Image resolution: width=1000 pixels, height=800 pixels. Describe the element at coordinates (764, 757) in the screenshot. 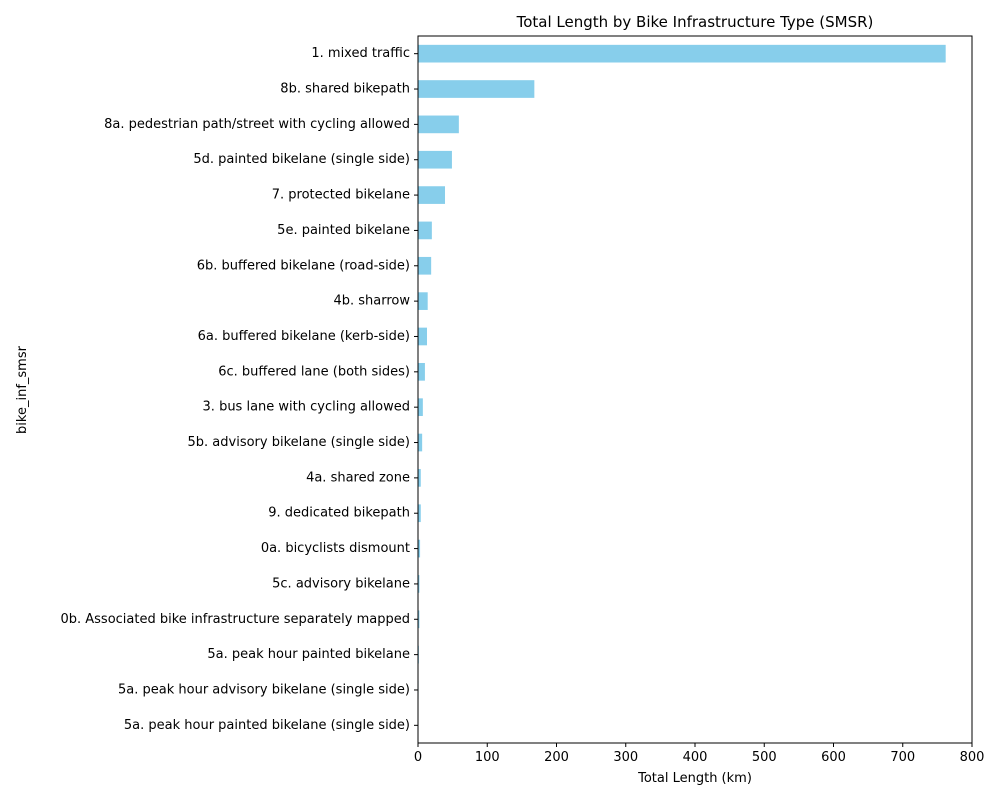

I see `x-tick-label: 500` at that location.